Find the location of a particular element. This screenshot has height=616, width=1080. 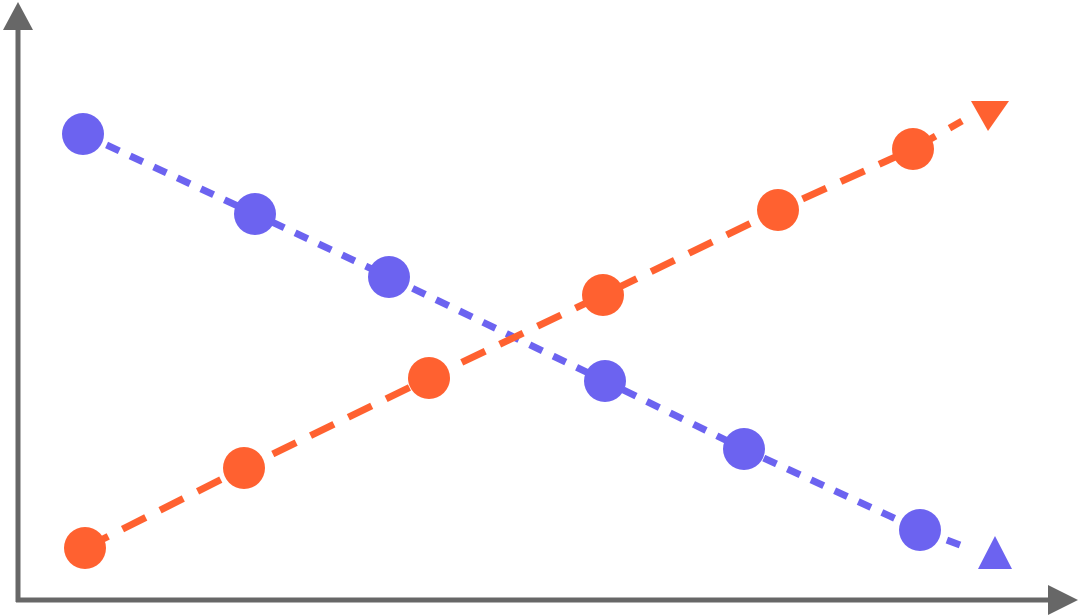

x-axis-arrow is located at coordinates (1063, 600).